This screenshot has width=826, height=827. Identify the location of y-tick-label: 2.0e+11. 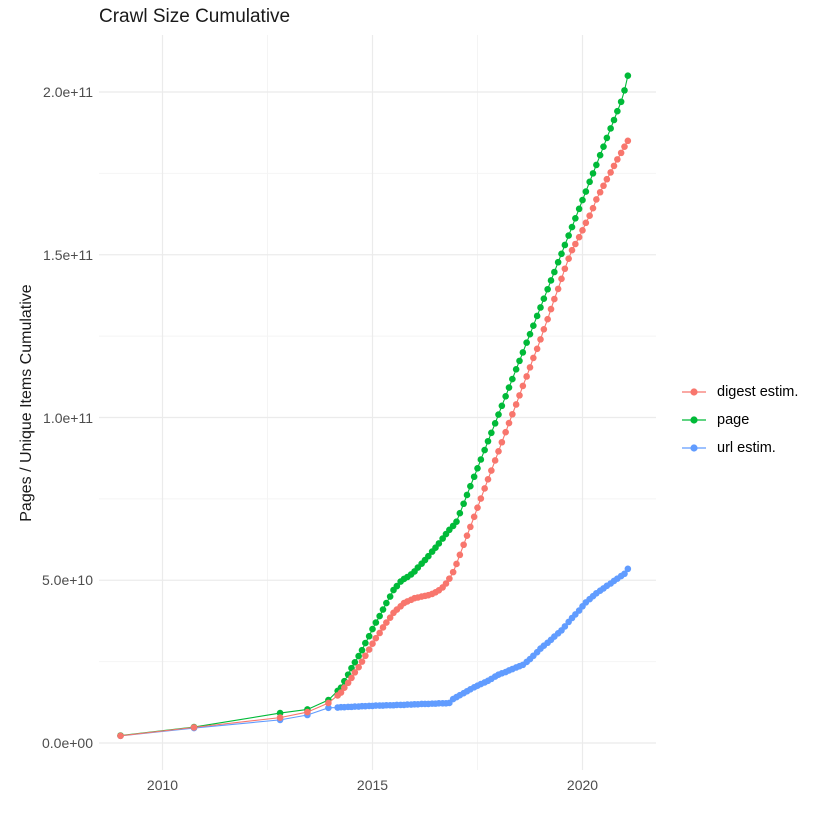
(68, 92).